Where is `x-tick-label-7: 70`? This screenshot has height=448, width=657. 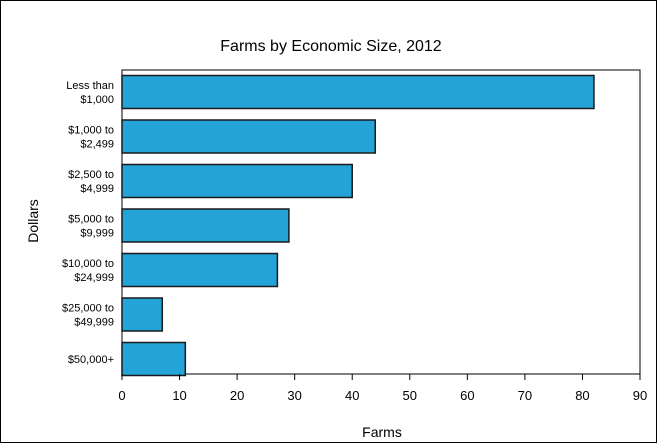
x-tick-label-7: 70 is located at coordinates (525, 395).